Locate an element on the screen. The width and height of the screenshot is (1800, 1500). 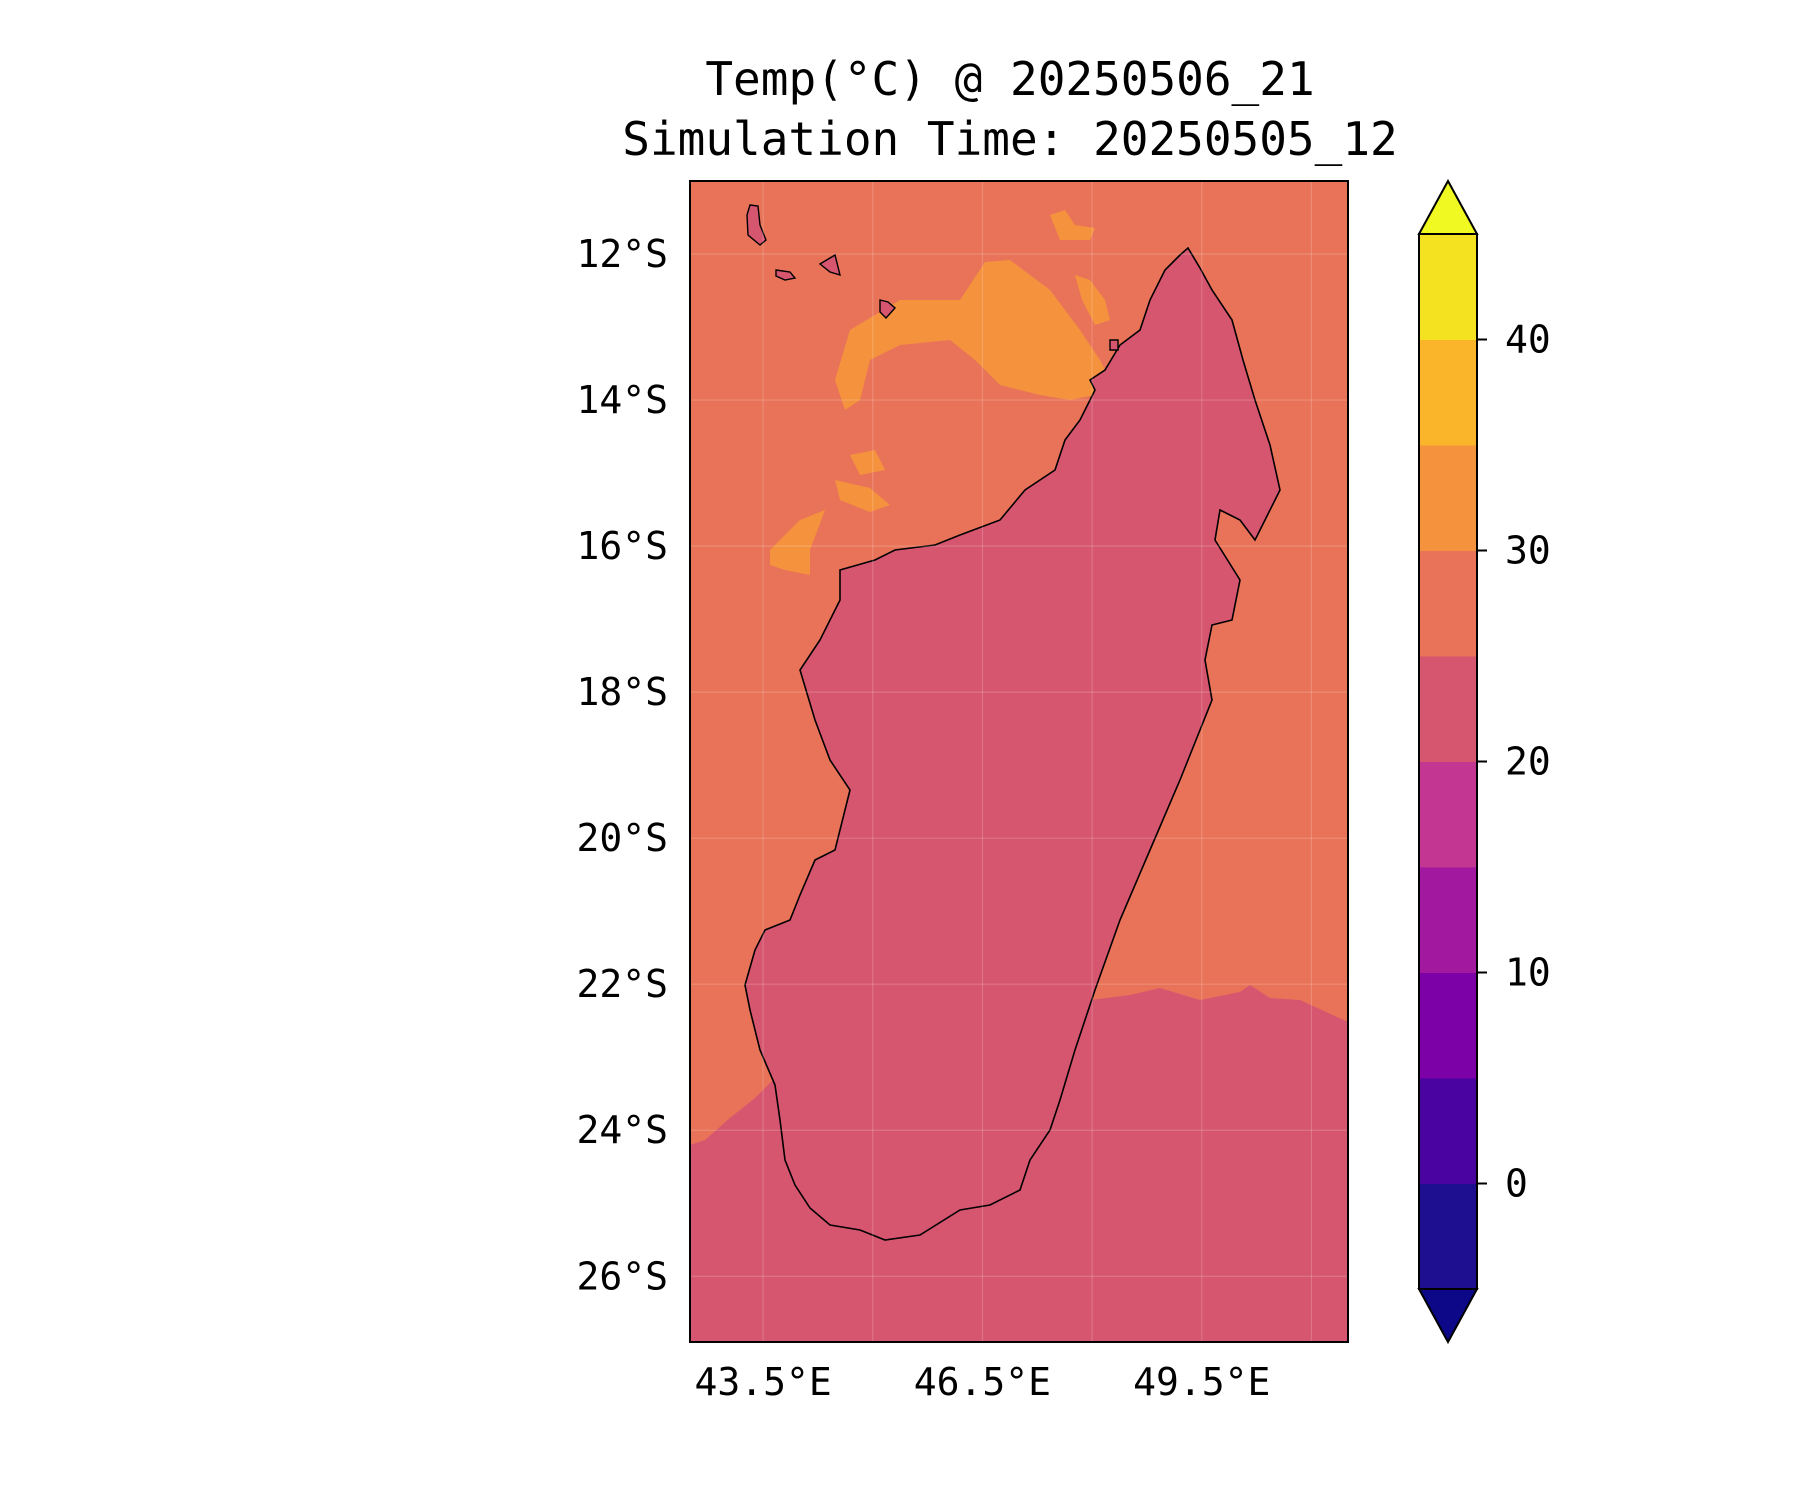
colorbar: 0 10 20 30 40 is located at coordinates (1484, 761).